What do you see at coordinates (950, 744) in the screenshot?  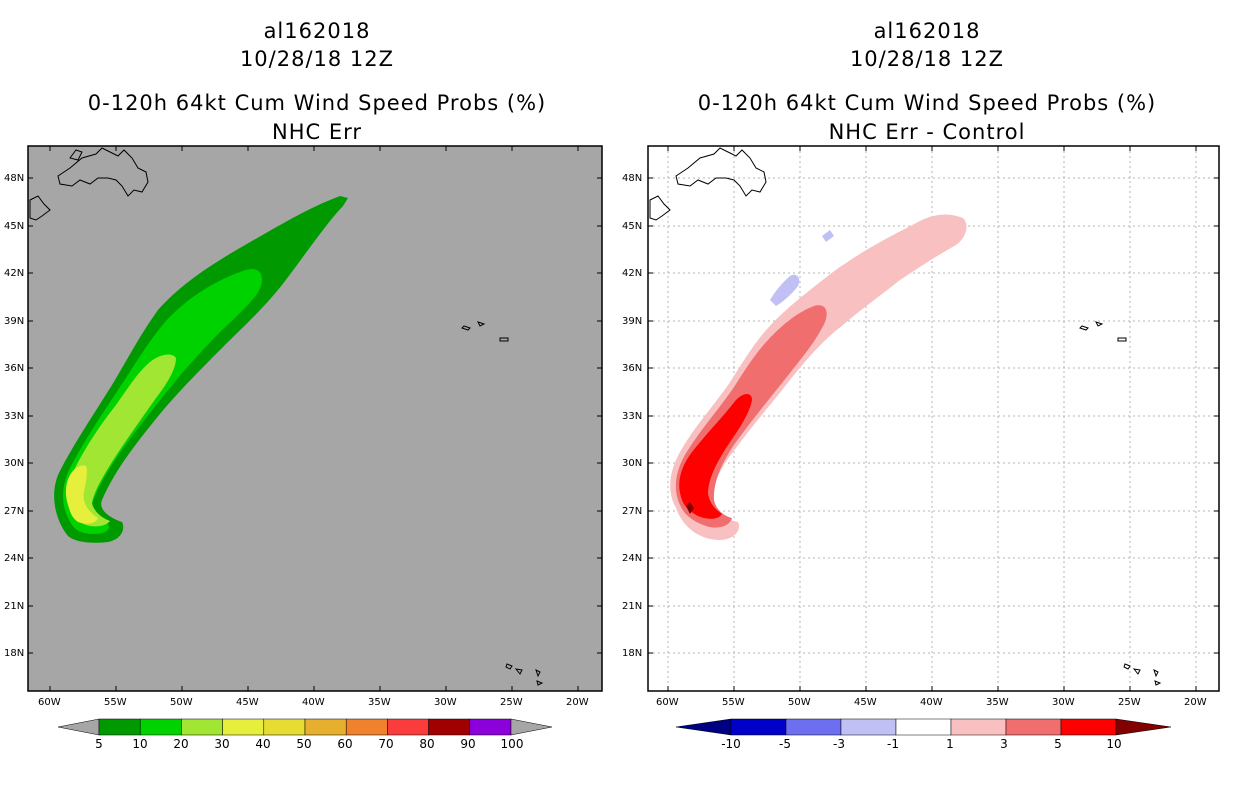 I see `colorbar-label: 1` at bounding box center [950, 744].